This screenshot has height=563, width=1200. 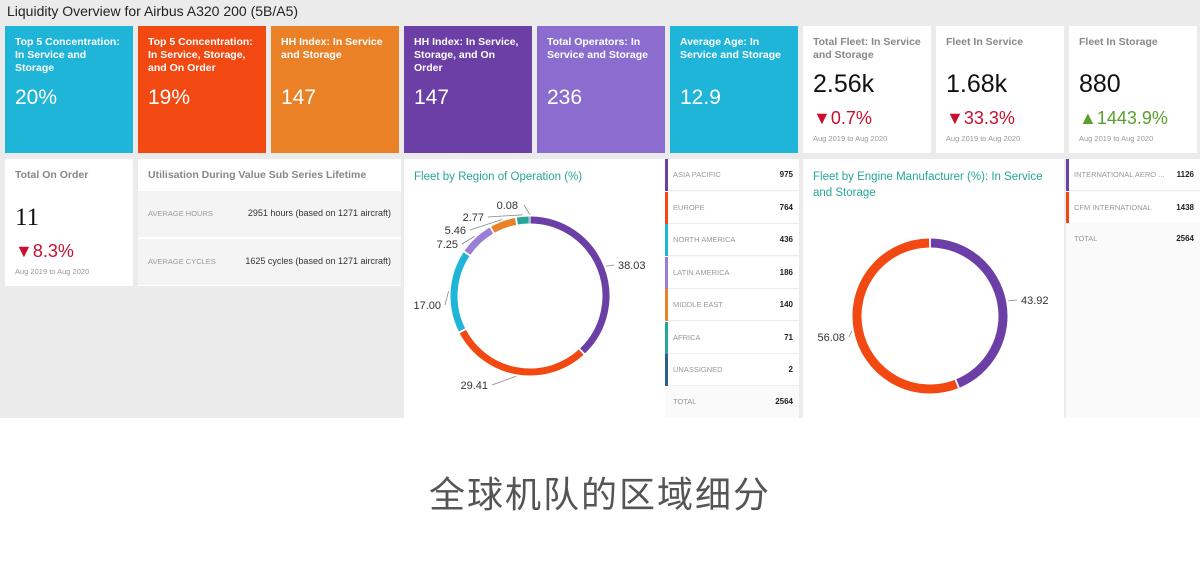 I want to click on region-row: ASIA PACIFIC 975, so click(x=732, y=175).